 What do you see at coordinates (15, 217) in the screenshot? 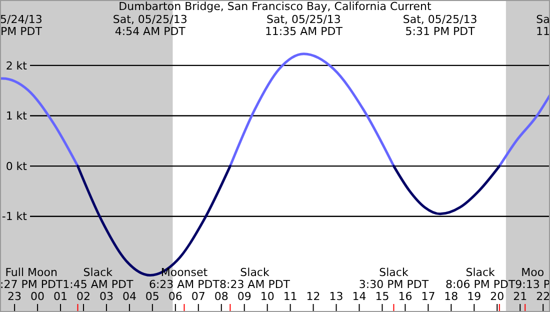
I see `y-tick-label: -1 kt` at bounding box center [15, 217].